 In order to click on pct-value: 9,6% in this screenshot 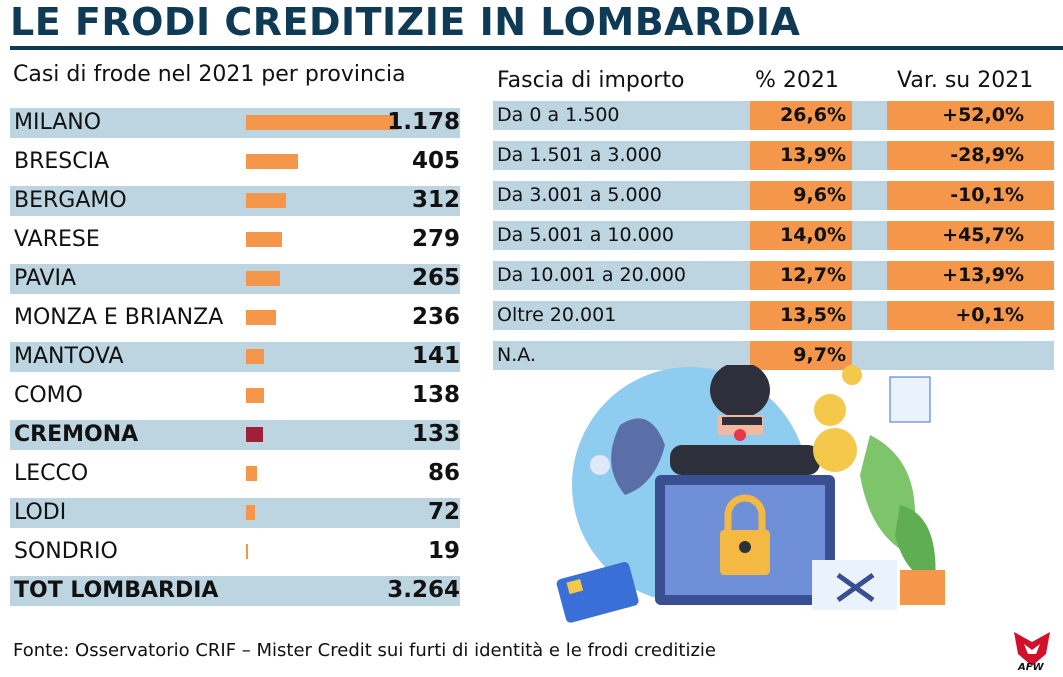, I will do `click(819, 195)`.